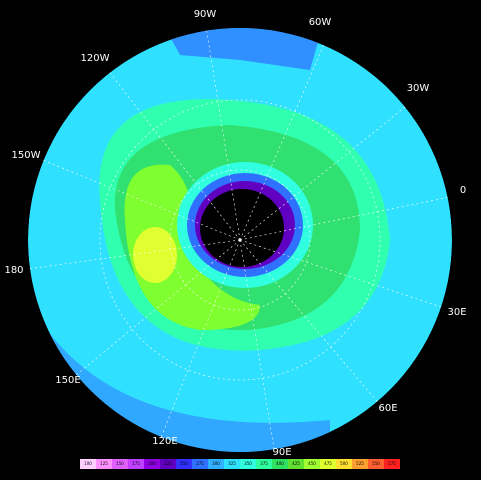  Describe the element at coordinates (281, 452) in the screenshot. I see `longitude-label: 90E` at that location.